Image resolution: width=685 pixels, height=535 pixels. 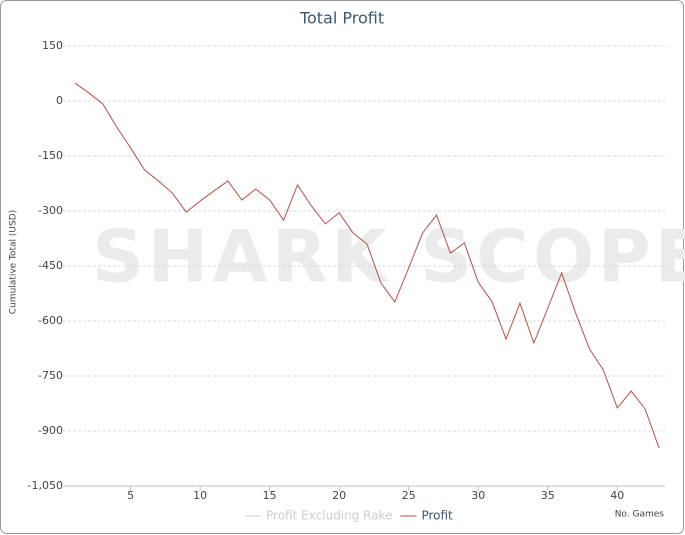 I want to click on x-axis-label: No. Games, so click(x=640, y=515).